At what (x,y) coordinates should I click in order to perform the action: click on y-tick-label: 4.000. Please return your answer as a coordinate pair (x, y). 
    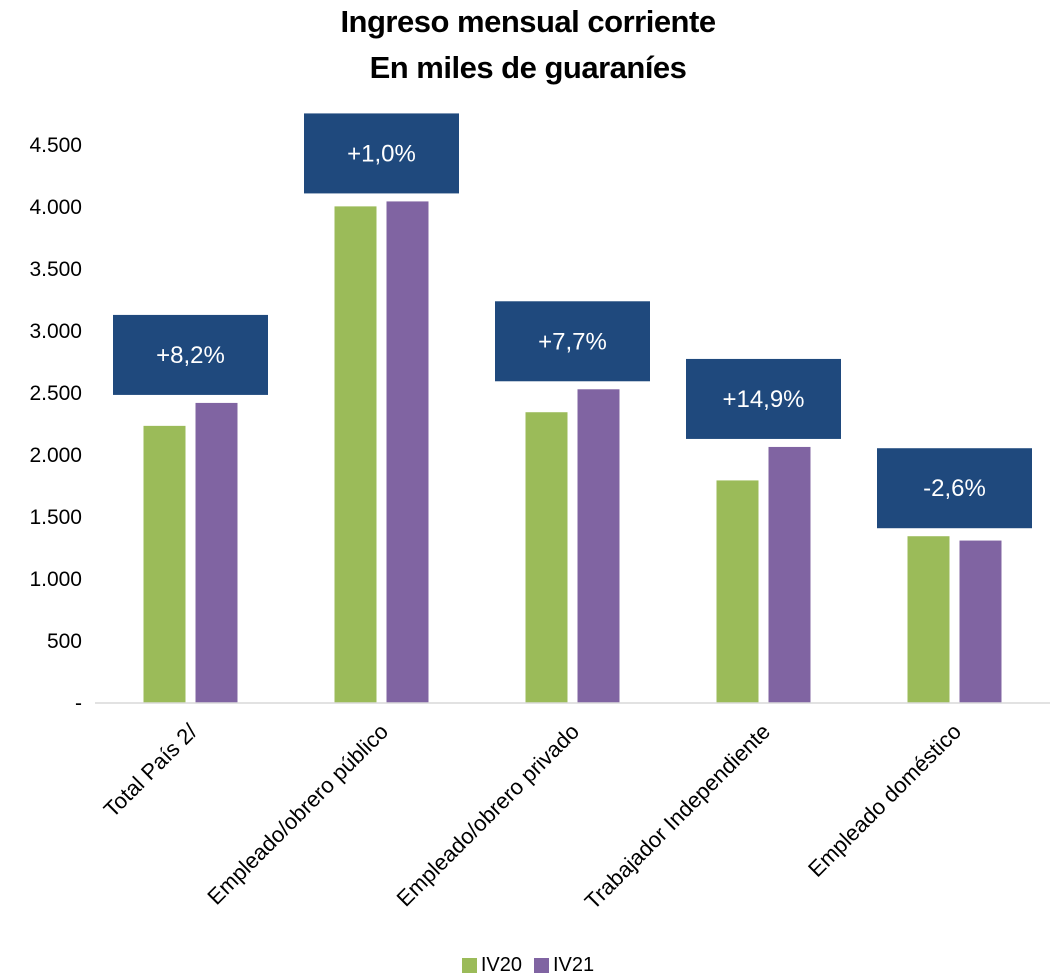
    Looking at the image, I should click on (55, 207).